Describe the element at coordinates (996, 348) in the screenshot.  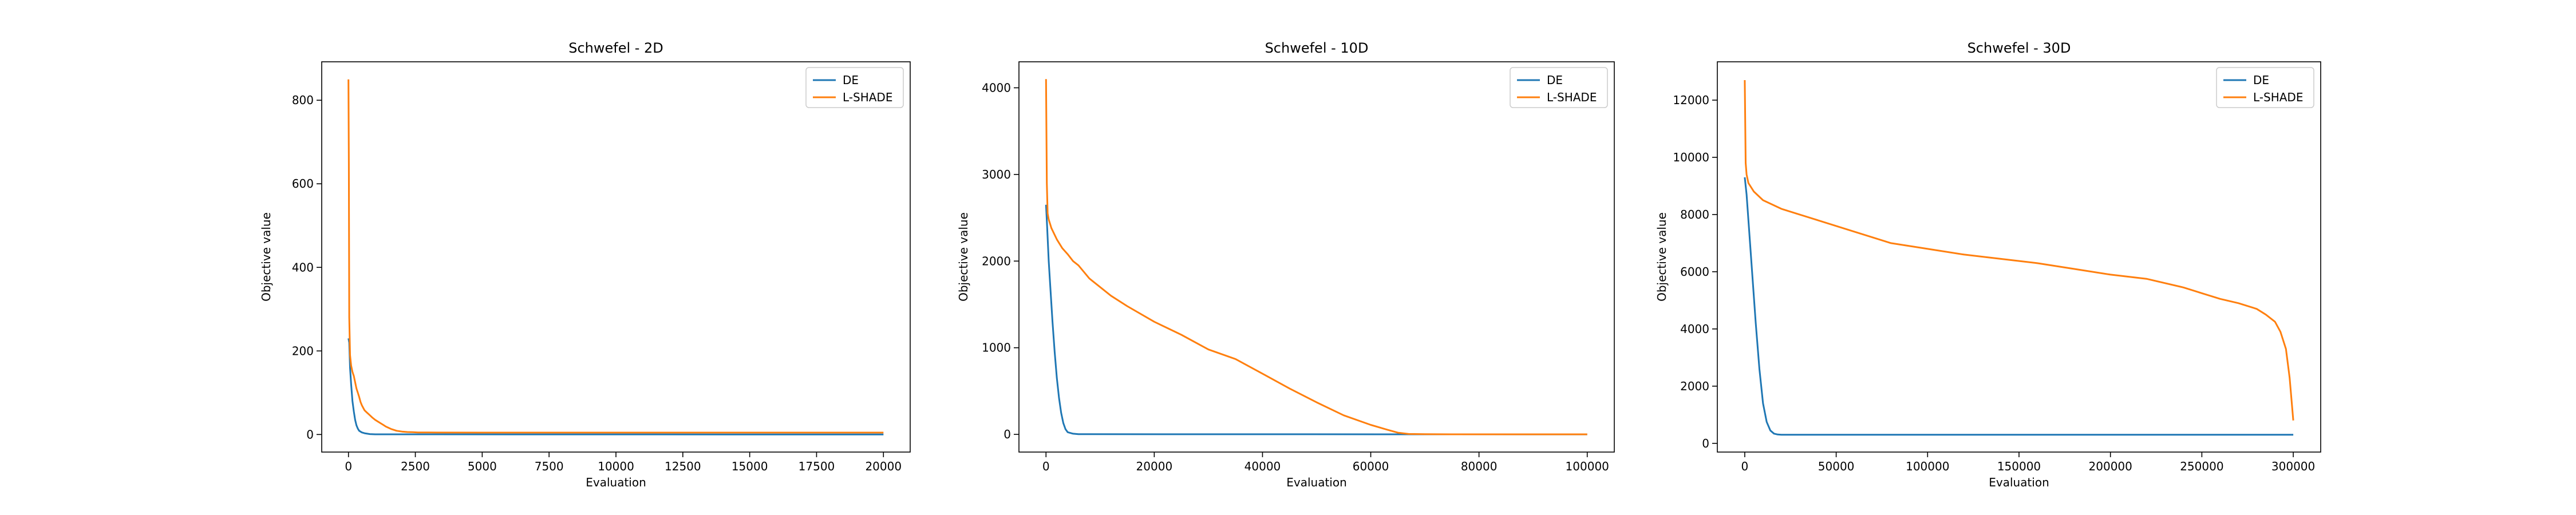
I see `y-tick-label: 1000` at that location.